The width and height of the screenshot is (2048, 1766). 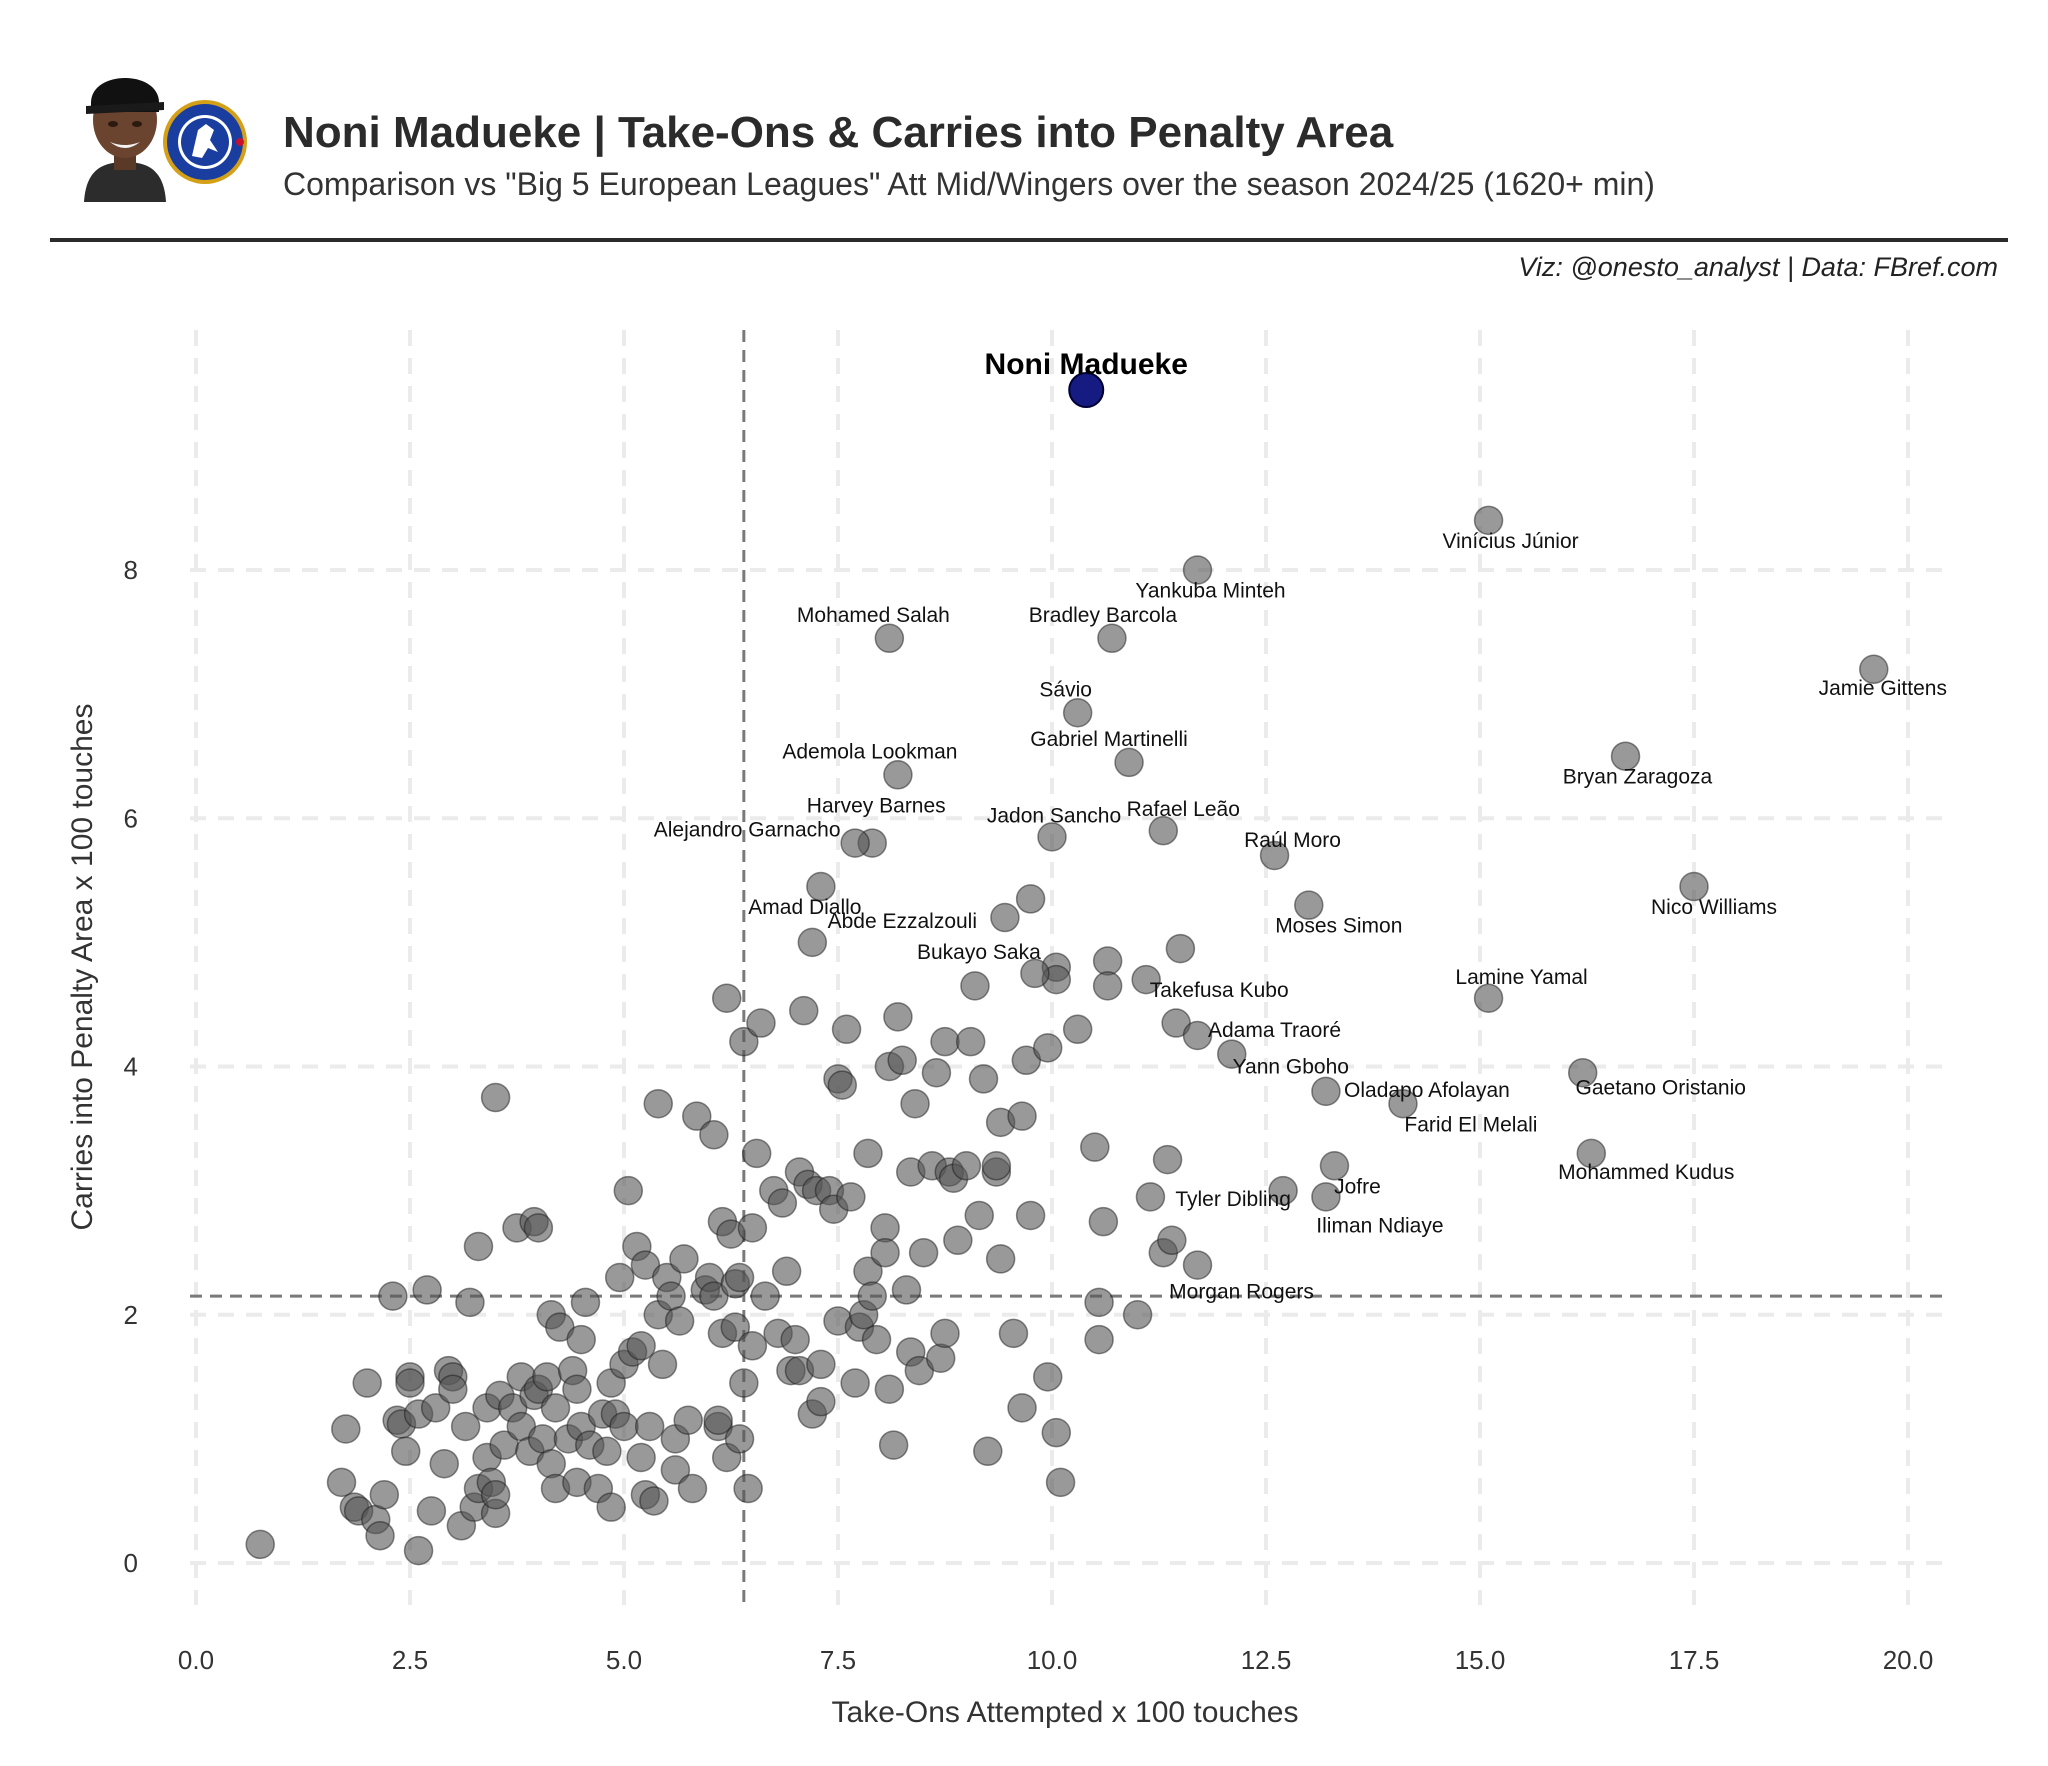 I want to click on point-label: Jadon Sancho, so click(x=1054, y=815).